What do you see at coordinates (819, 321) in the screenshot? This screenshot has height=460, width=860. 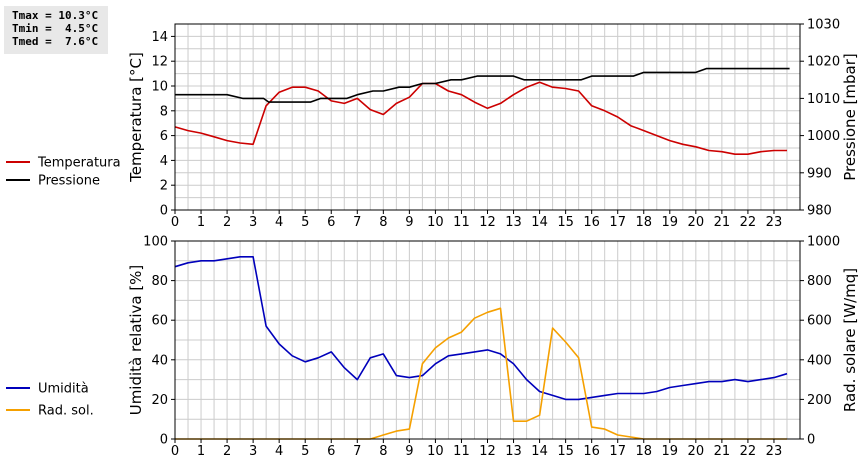 I see `y-right-tick-label: 600` at bounding box center [819, 321].